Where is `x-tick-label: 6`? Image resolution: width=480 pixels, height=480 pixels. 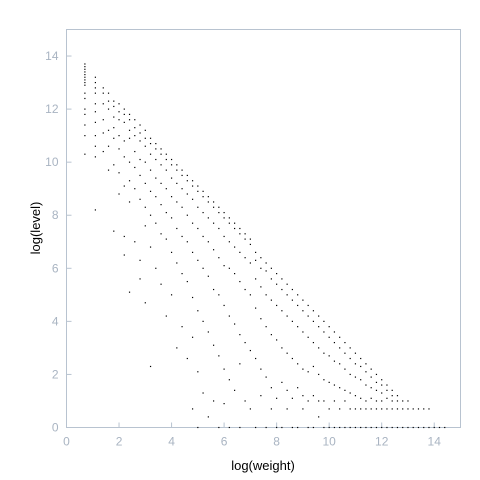
x-tick-label: 6 is located at coordinates (224, 442).